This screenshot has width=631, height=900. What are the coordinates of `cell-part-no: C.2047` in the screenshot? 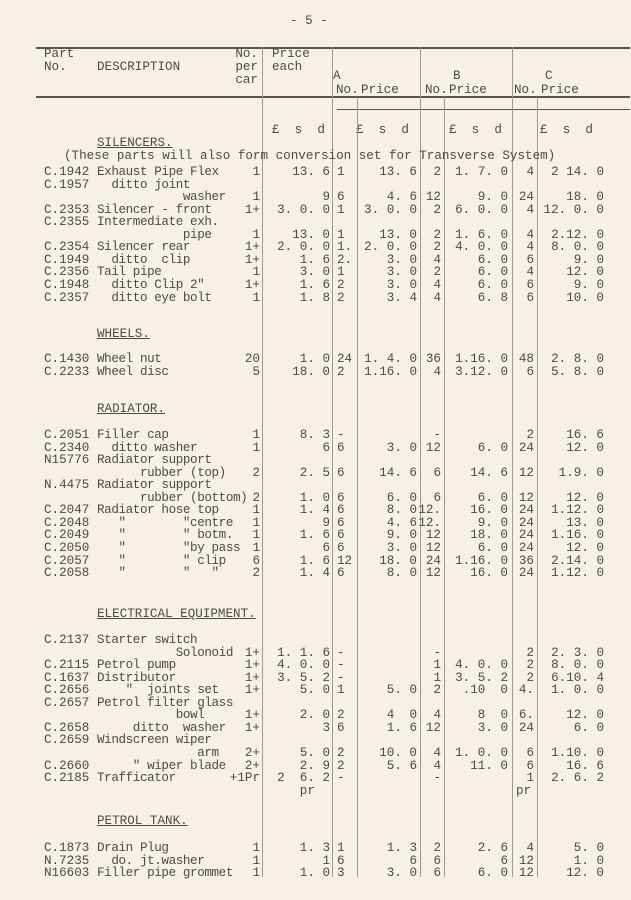 It's located at (67, 510).